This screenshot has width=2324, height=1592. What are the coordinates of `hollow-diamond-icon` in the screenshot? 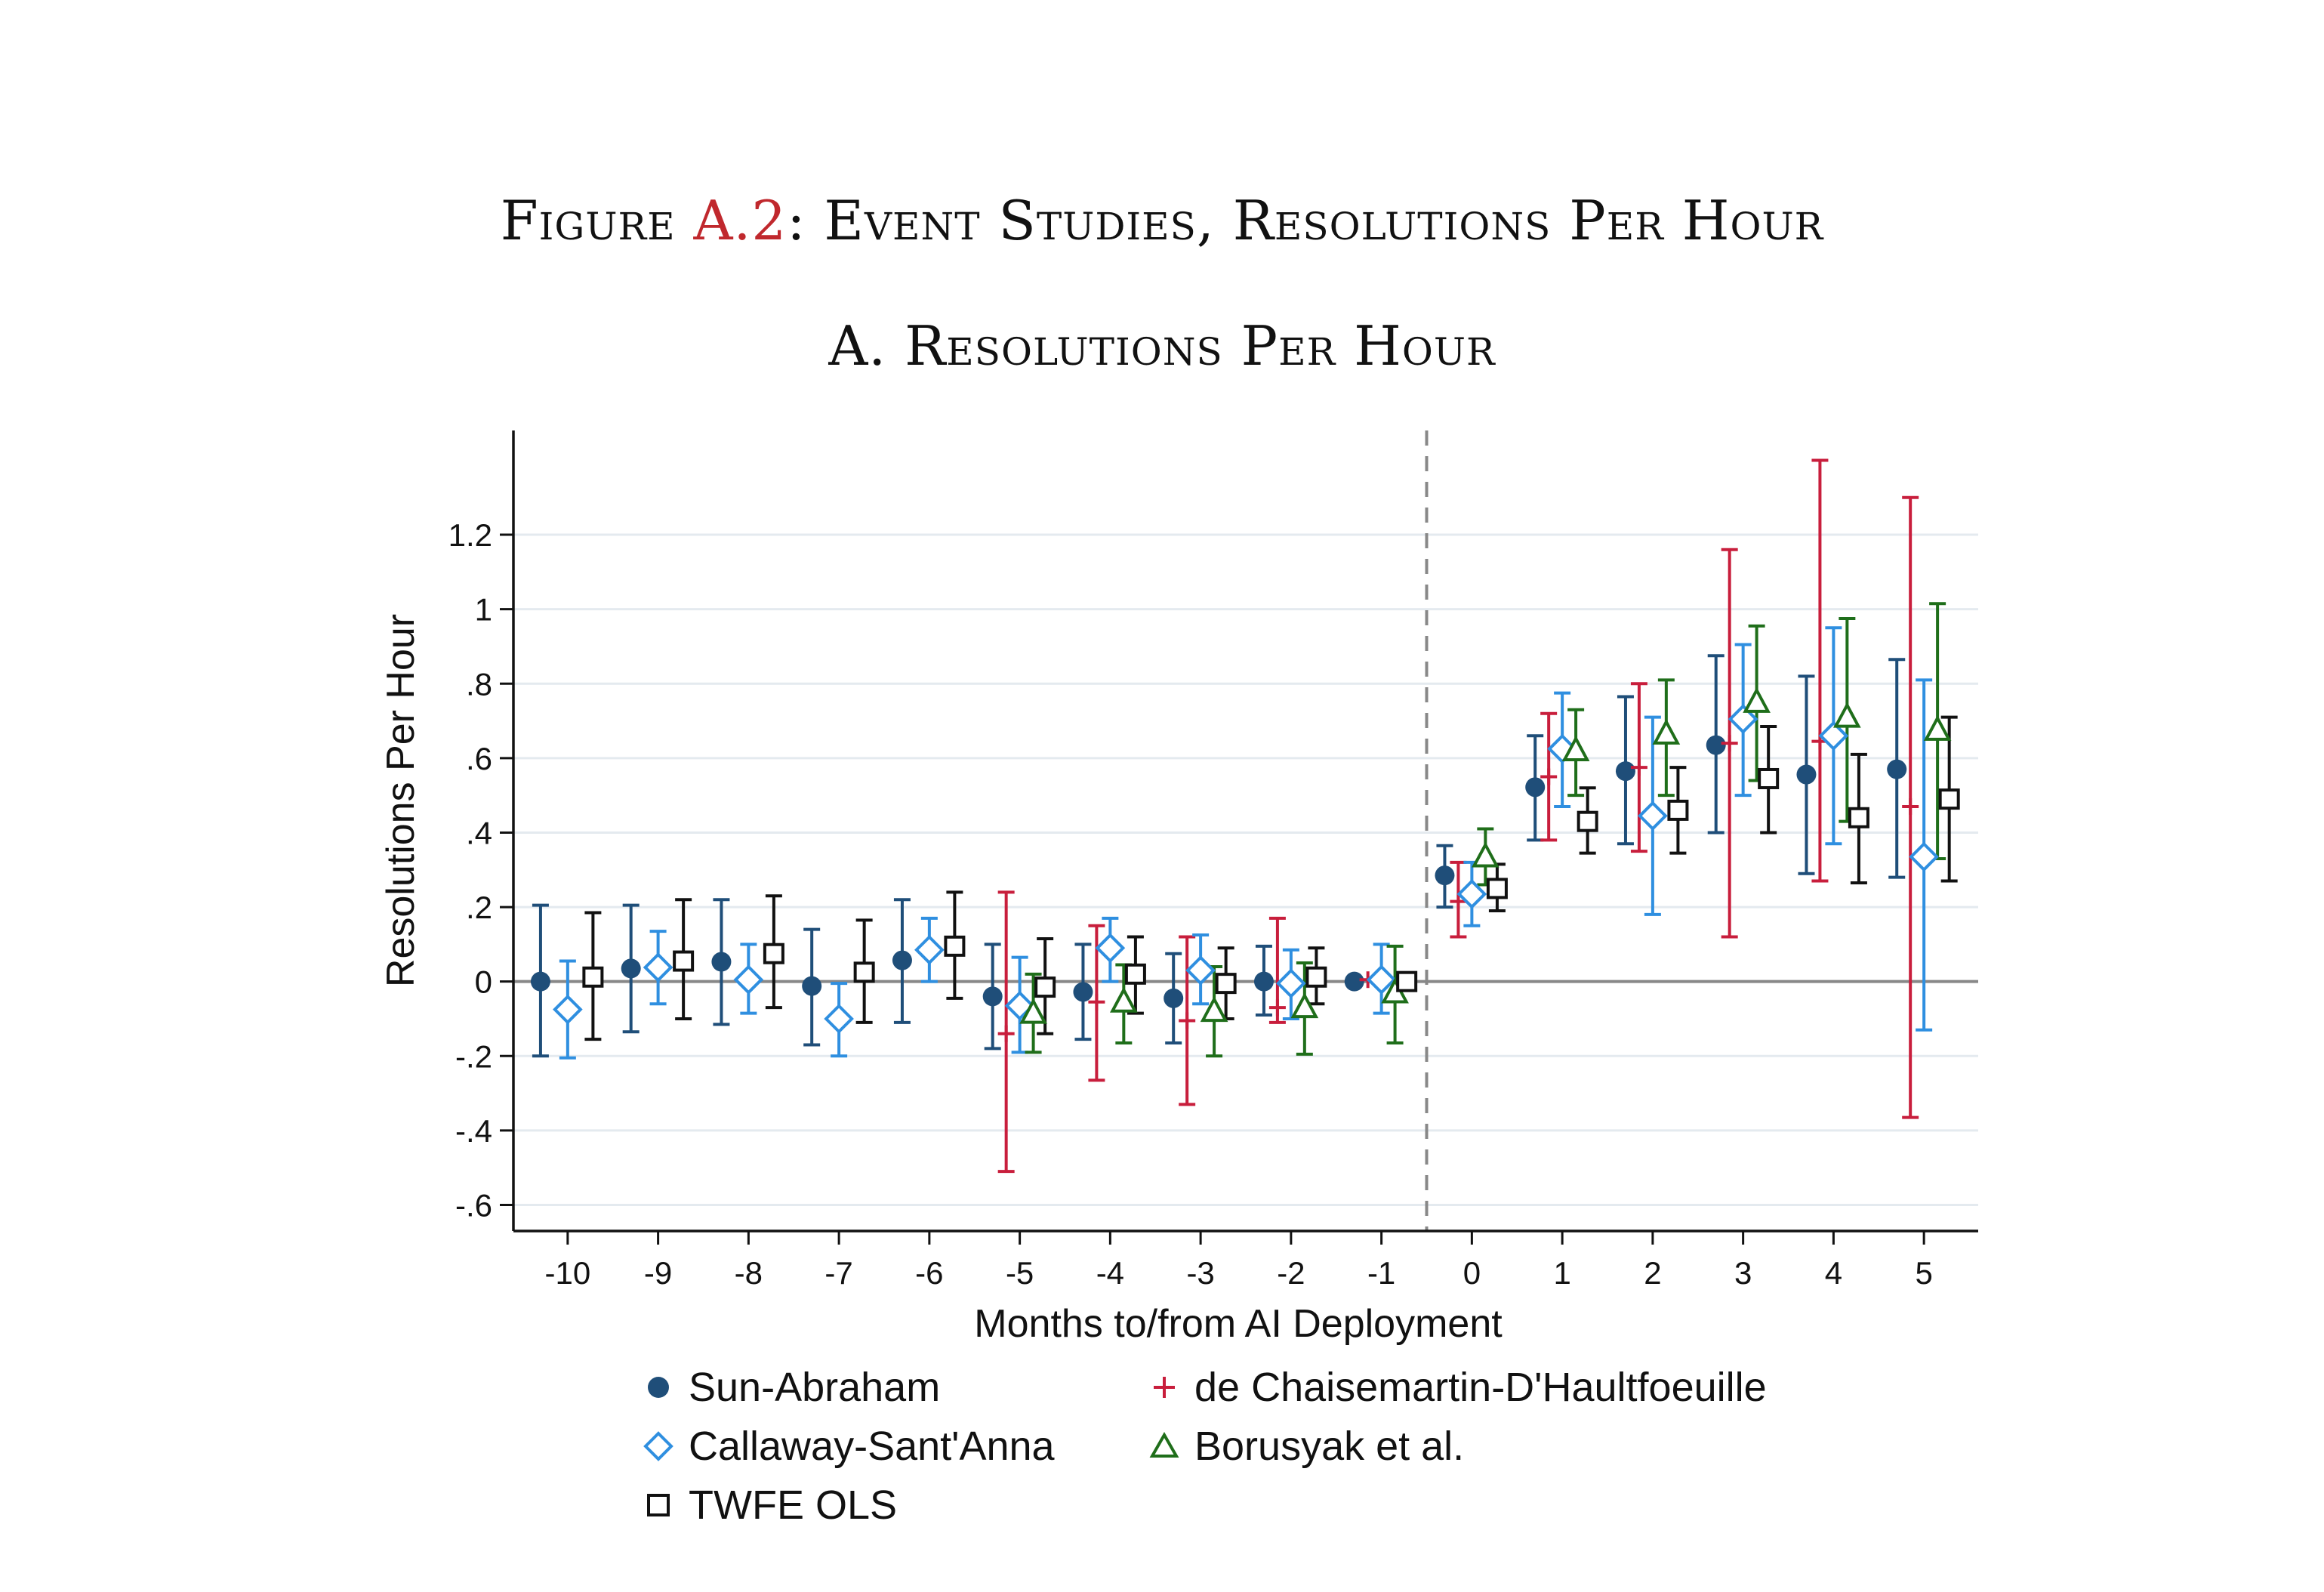 It's located at (658, 1446).